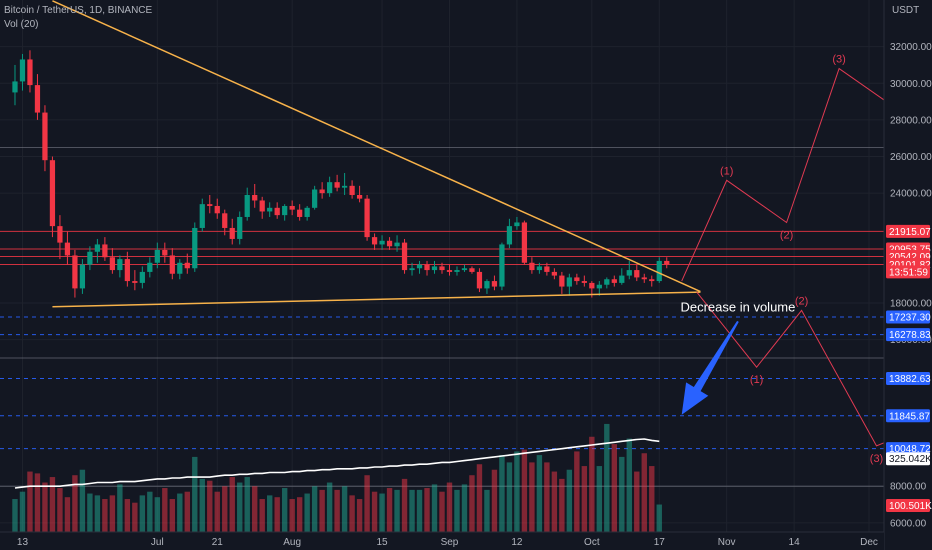 The width and height of the screenshot is (932, 550). What do you see at coordinates (726, 171) in the screenshot?
I see `bull-wave-label: (1)` at bounding box center [726, 171].